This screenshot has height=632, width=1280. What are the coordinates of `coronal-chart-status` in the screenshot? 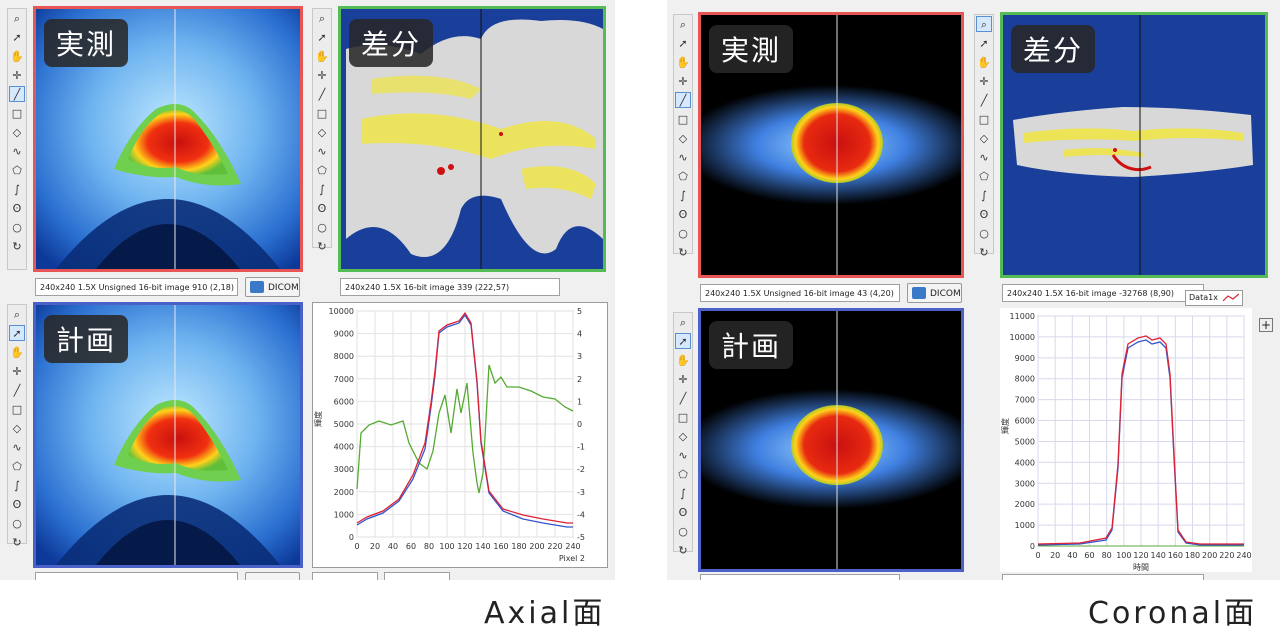 It's located at (1103, 577).